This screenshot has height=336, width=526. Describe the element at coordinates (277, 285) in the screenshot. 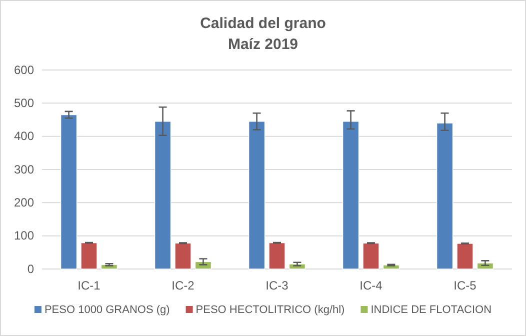

I see `x-tick-label: IC-3` at that location.